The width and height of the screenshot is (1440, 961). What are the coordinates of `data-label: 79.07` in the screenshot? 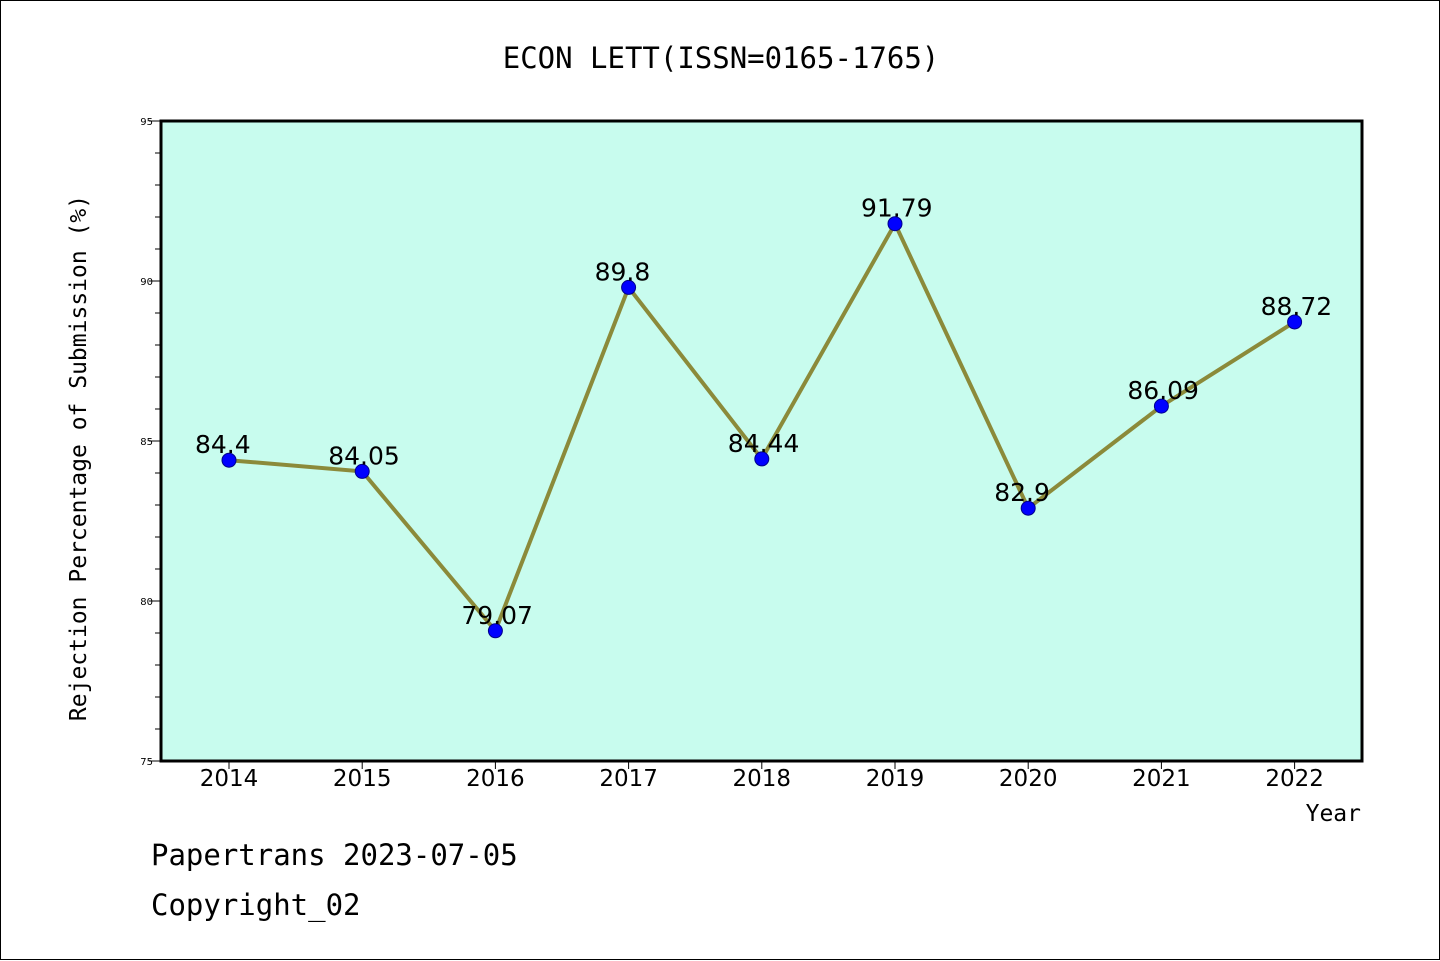 It's located at (497, 615).